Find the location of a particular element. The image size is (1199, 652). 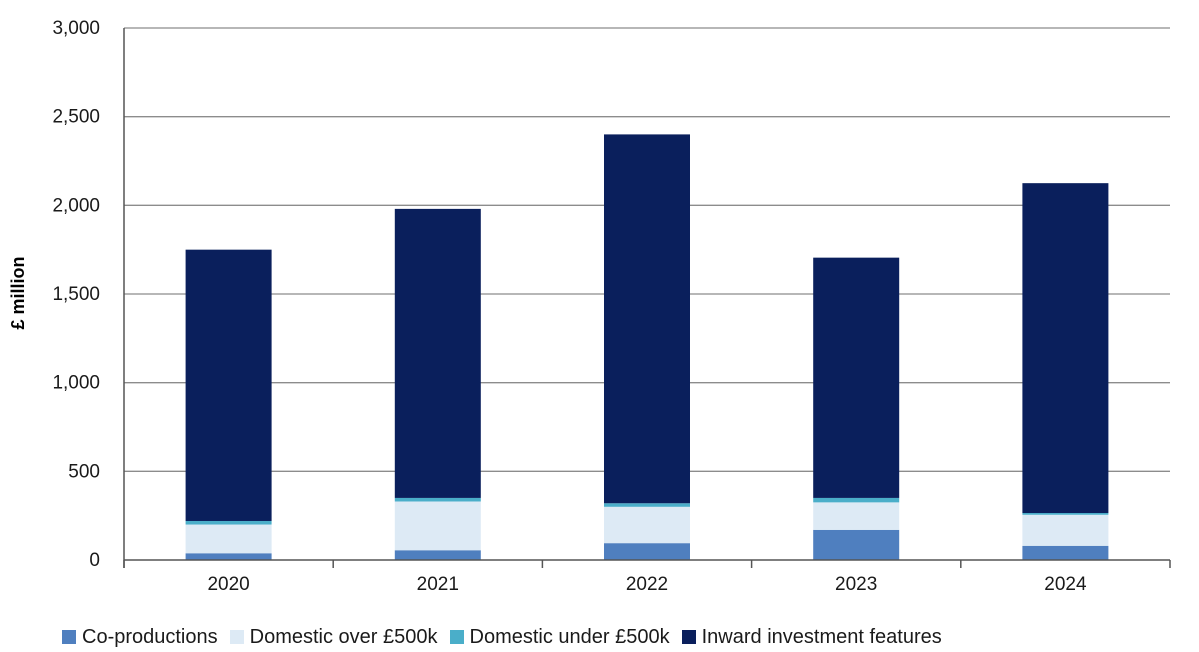

x-tick-label: 2021 is located at coordinates (438, 584).